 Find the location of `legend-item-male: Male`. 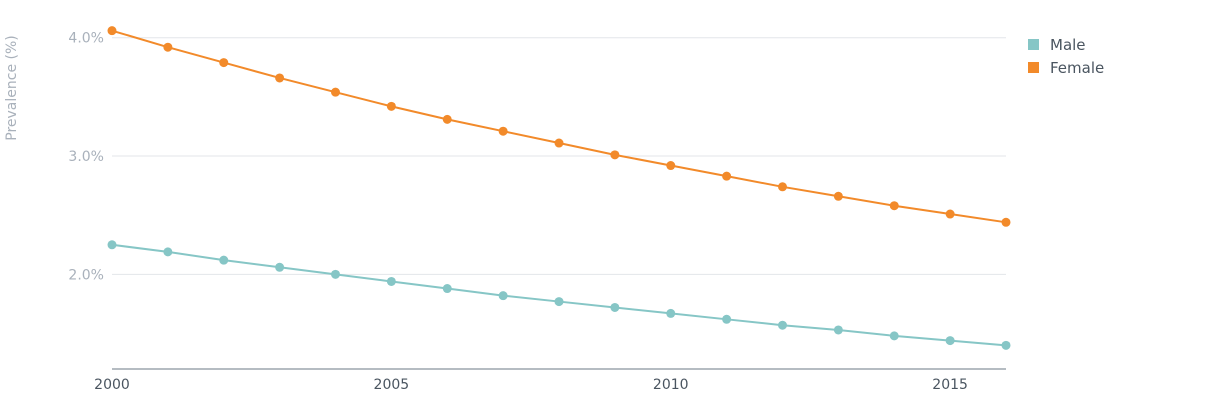

legend-item-male: Male is located at coordinates (1066, 44).